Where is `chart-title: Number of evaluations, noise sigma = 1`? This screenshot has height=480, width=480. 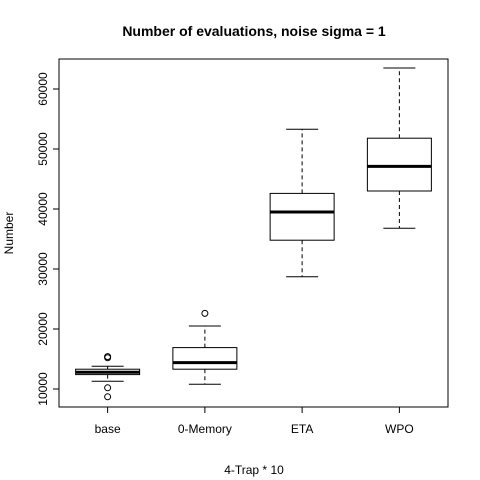 chart-title: Number of evaluations, noise sigma = 1 is located at coordinates (254, 31).